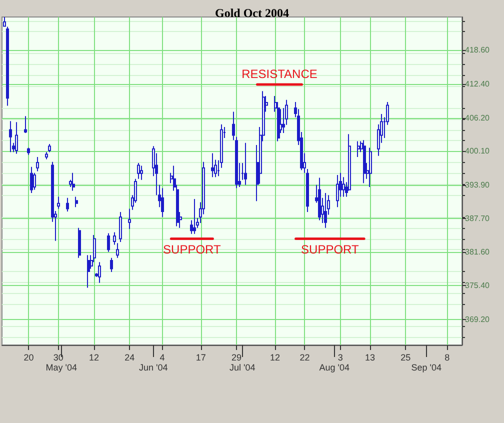  What do you see at coordinates (129, 357) in the screenshot?
I see `x-tick-label: 24` at bounding box center [129, 357].